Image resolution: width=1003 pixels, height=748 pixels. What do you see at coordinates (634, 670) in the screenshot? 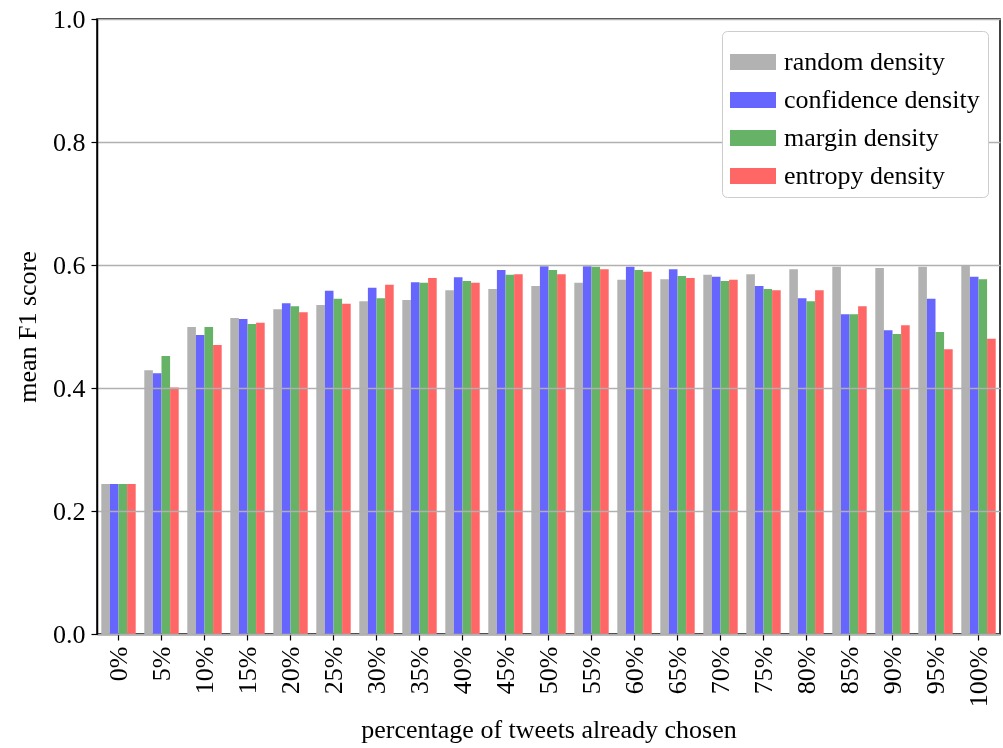
I see `x-tick-label: 60%` at bounding box center [634, 670].